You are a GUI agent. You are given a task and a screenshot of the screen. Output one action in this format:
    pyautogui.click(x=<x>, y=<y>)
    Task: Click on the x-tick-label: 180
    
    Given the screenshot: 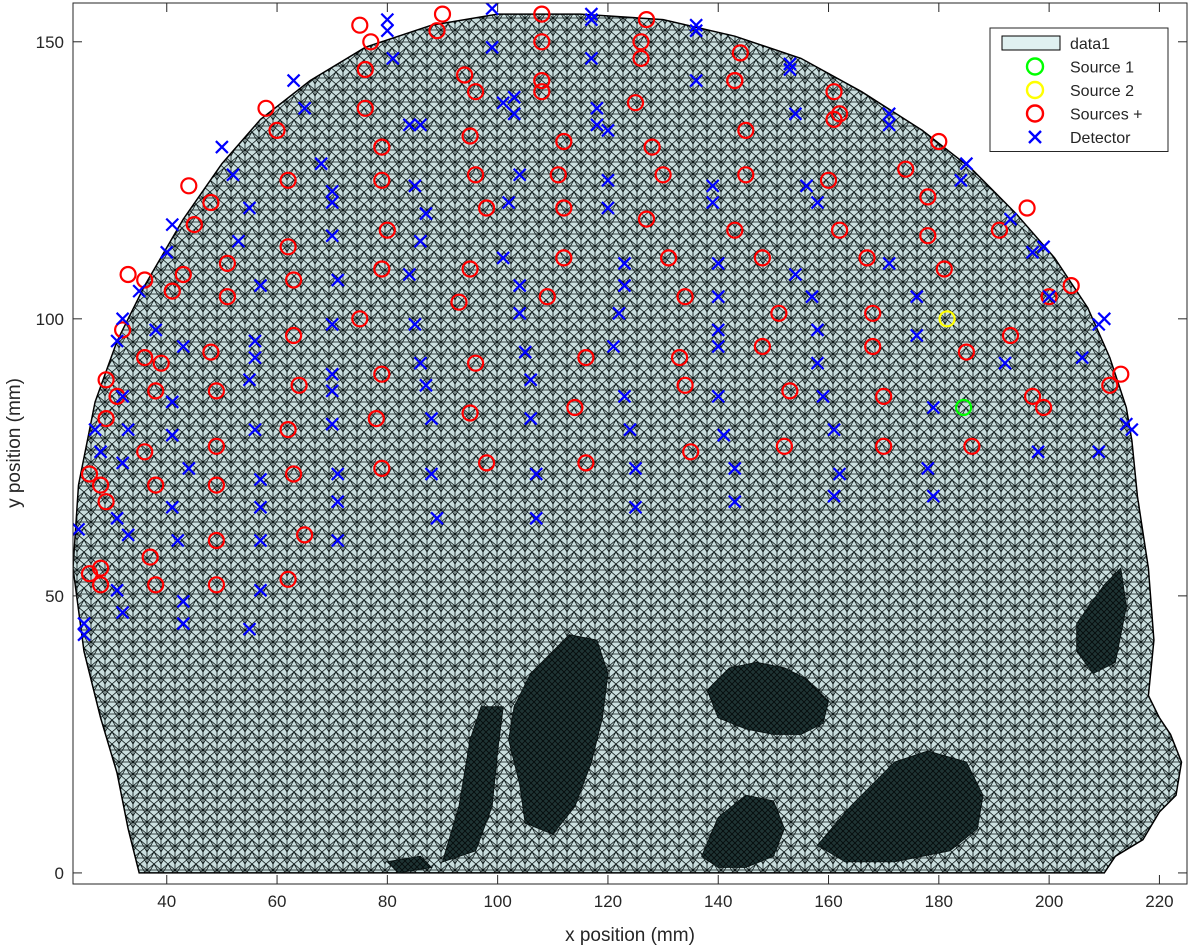 What is the action you would take?
    pyautogui.click(x=939, y=901)
    